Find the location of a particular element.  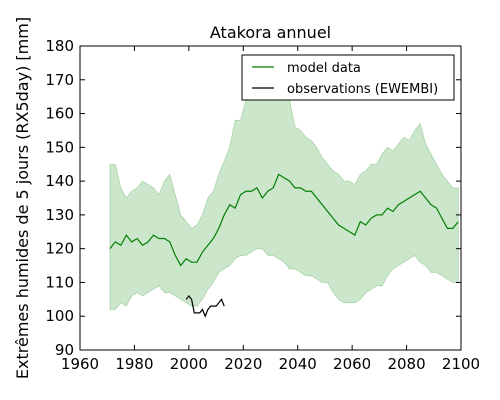

y-tick-label: 130 is located at coordinates (59, 215).